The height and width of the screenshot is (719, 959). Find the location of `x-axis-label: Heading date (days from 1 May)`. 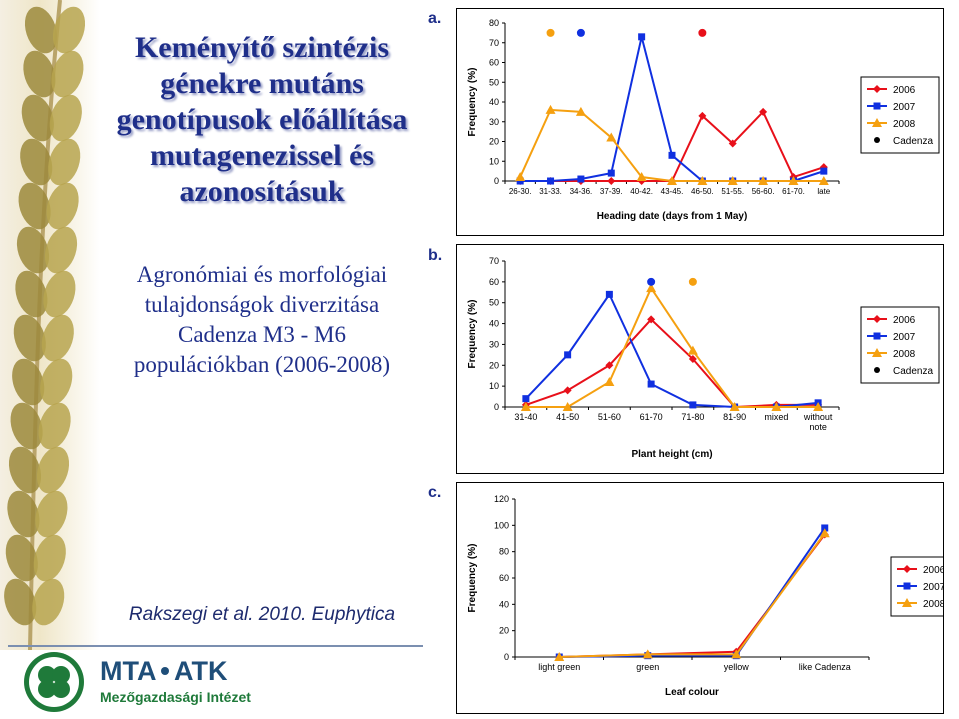

x-axis-label: Heading date (days from 1 May) is located at coordinates (672, 216).